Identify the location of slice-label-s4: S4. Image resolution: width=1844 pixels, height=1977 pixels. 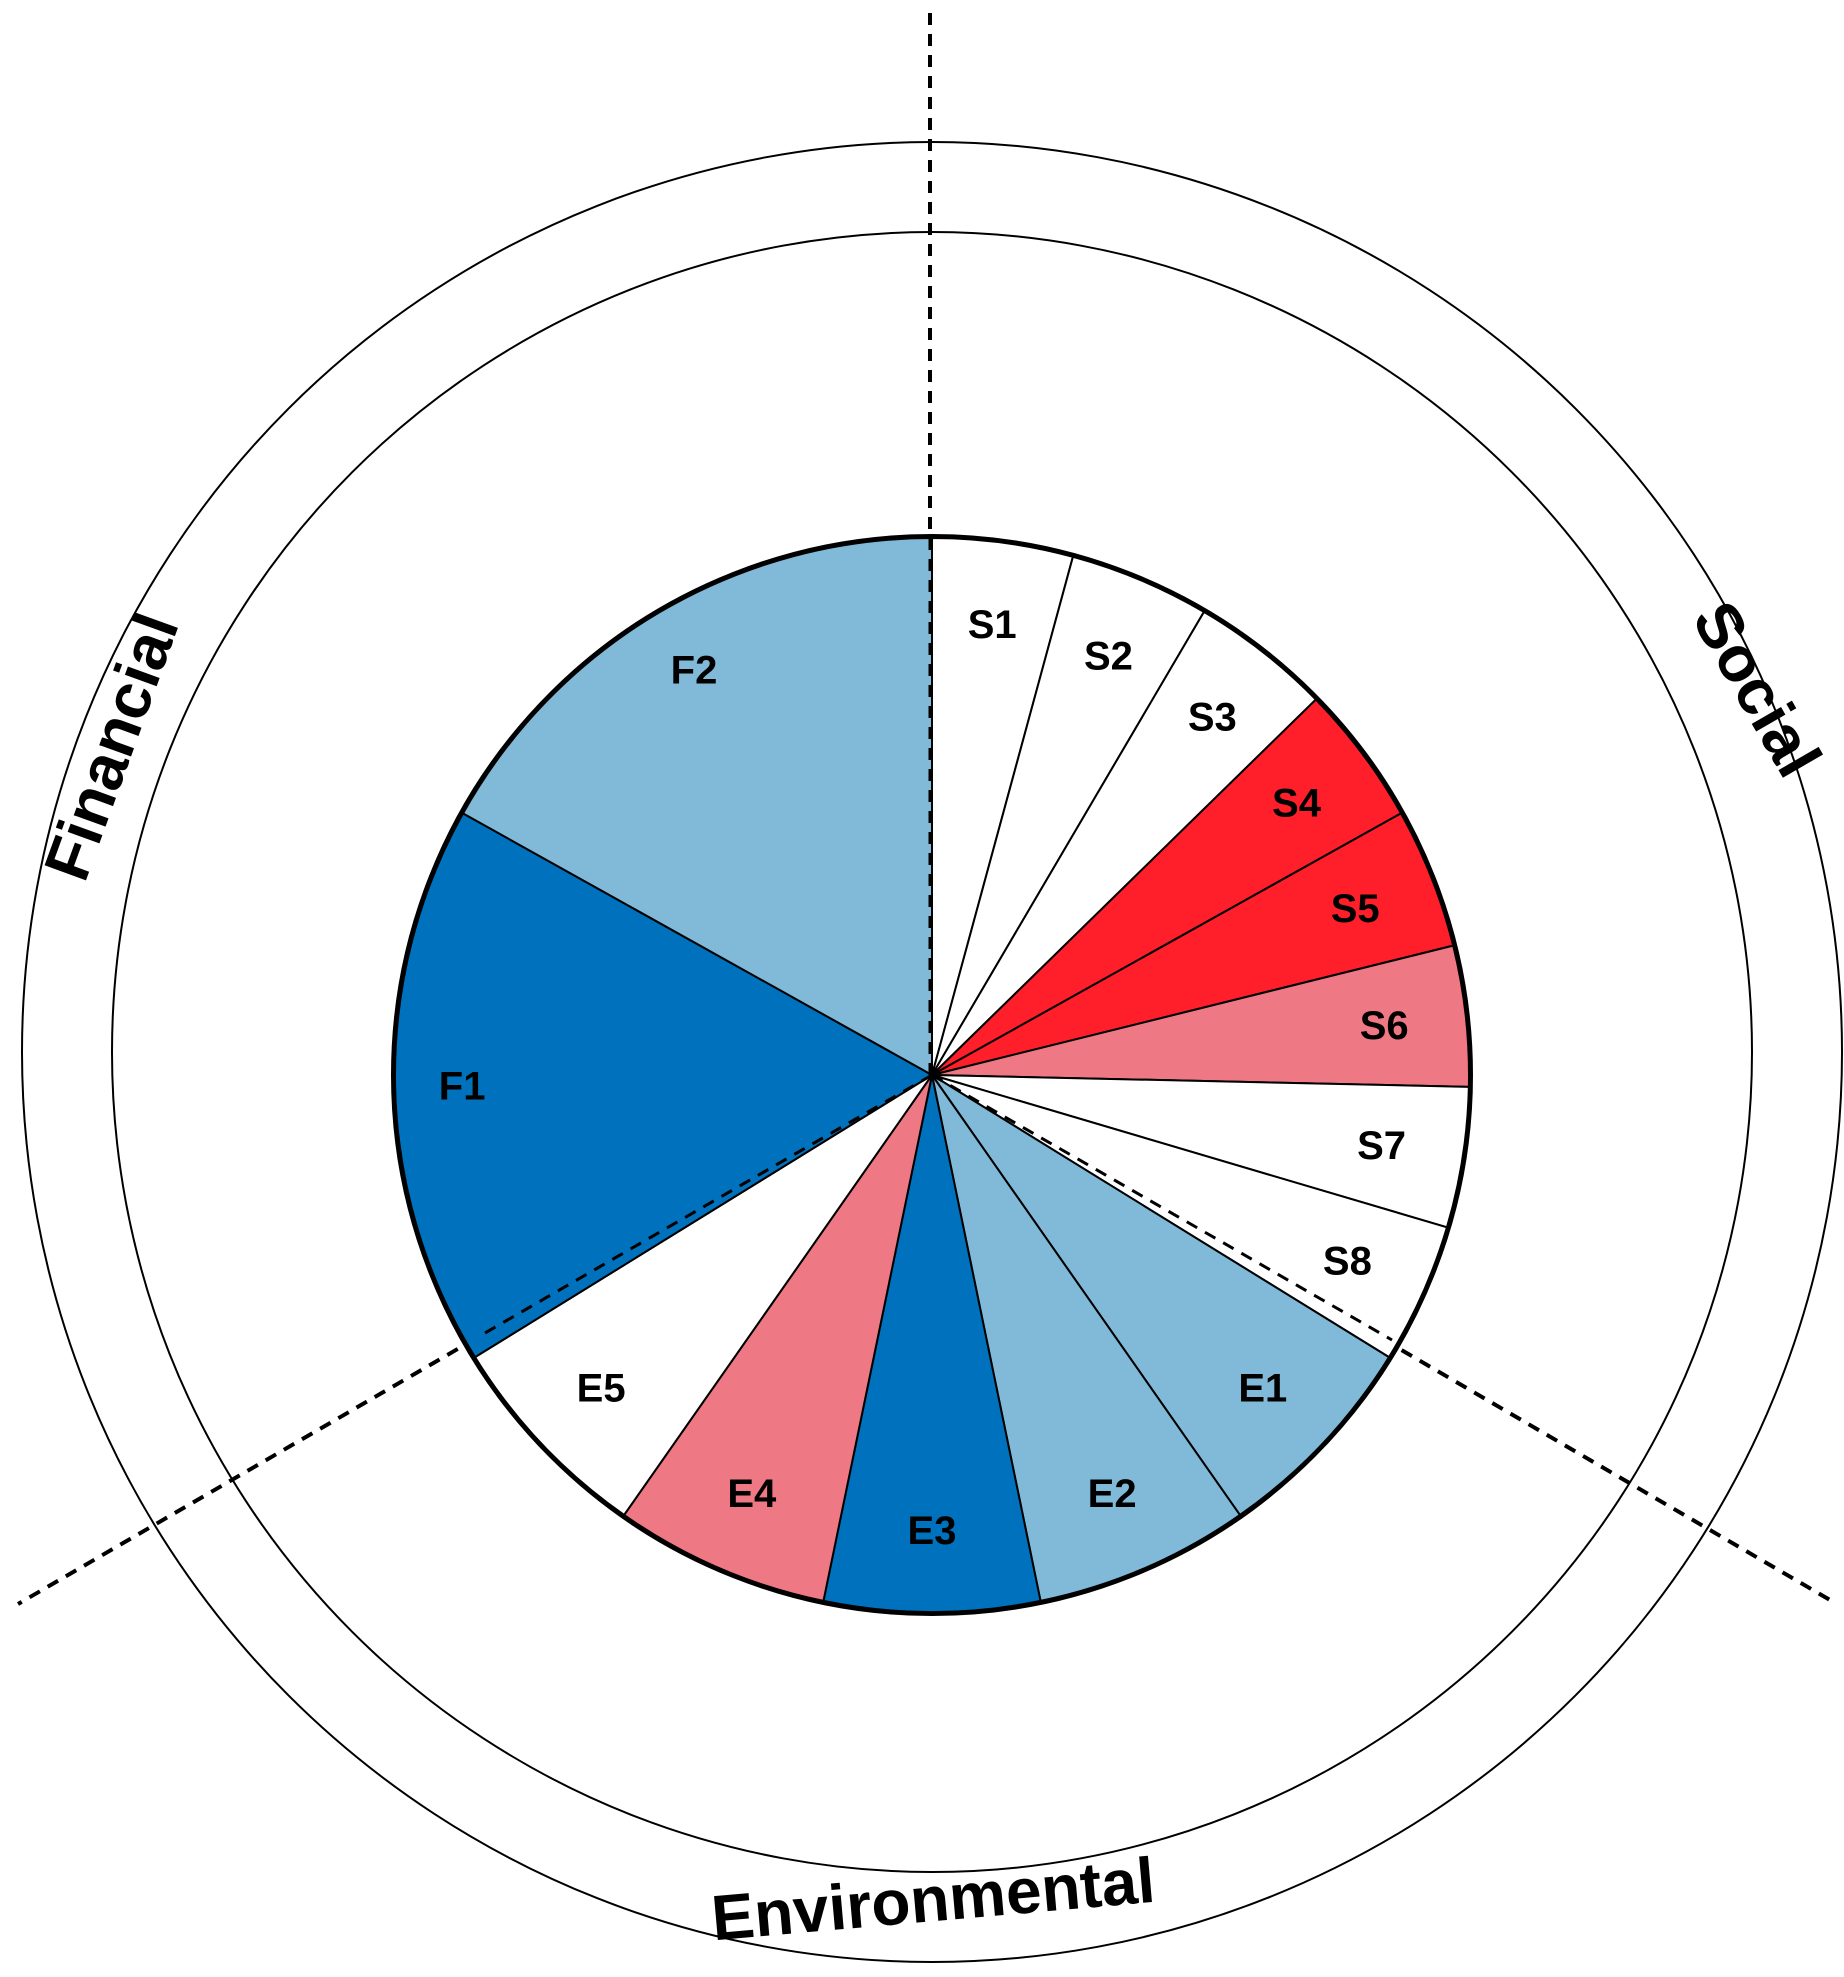
(1297, 804).